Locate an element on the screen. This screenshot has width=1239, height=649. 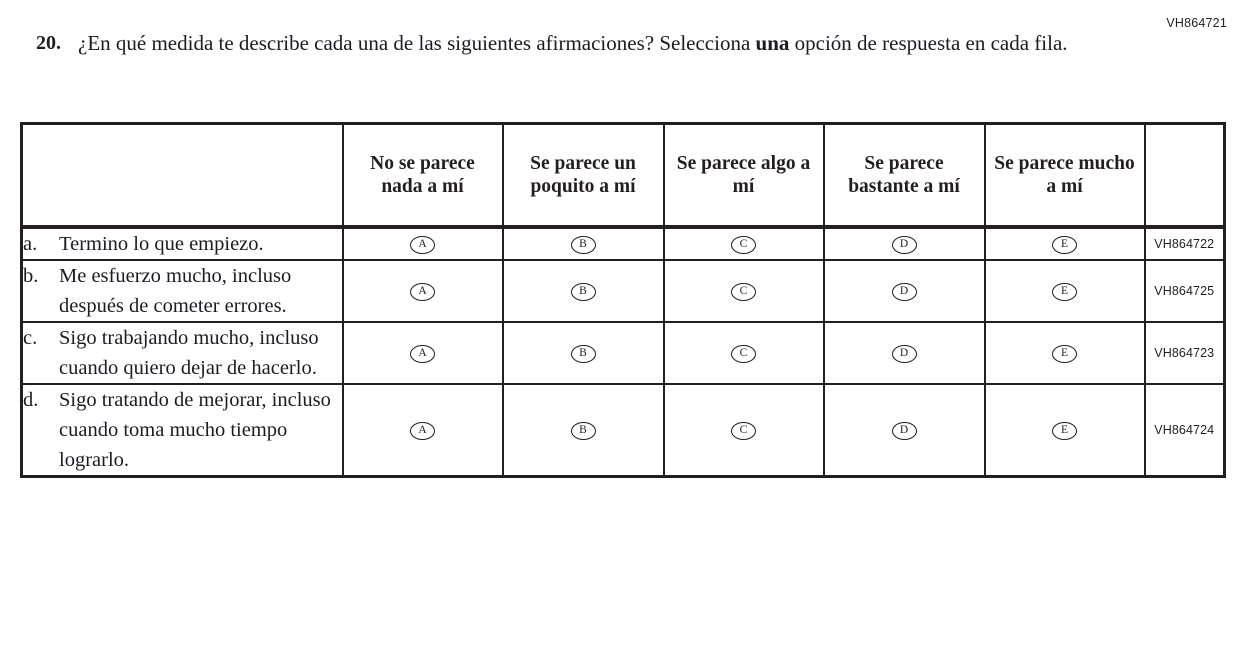
radio-bubble-d-5: E is located at coordinates (1064, 431).